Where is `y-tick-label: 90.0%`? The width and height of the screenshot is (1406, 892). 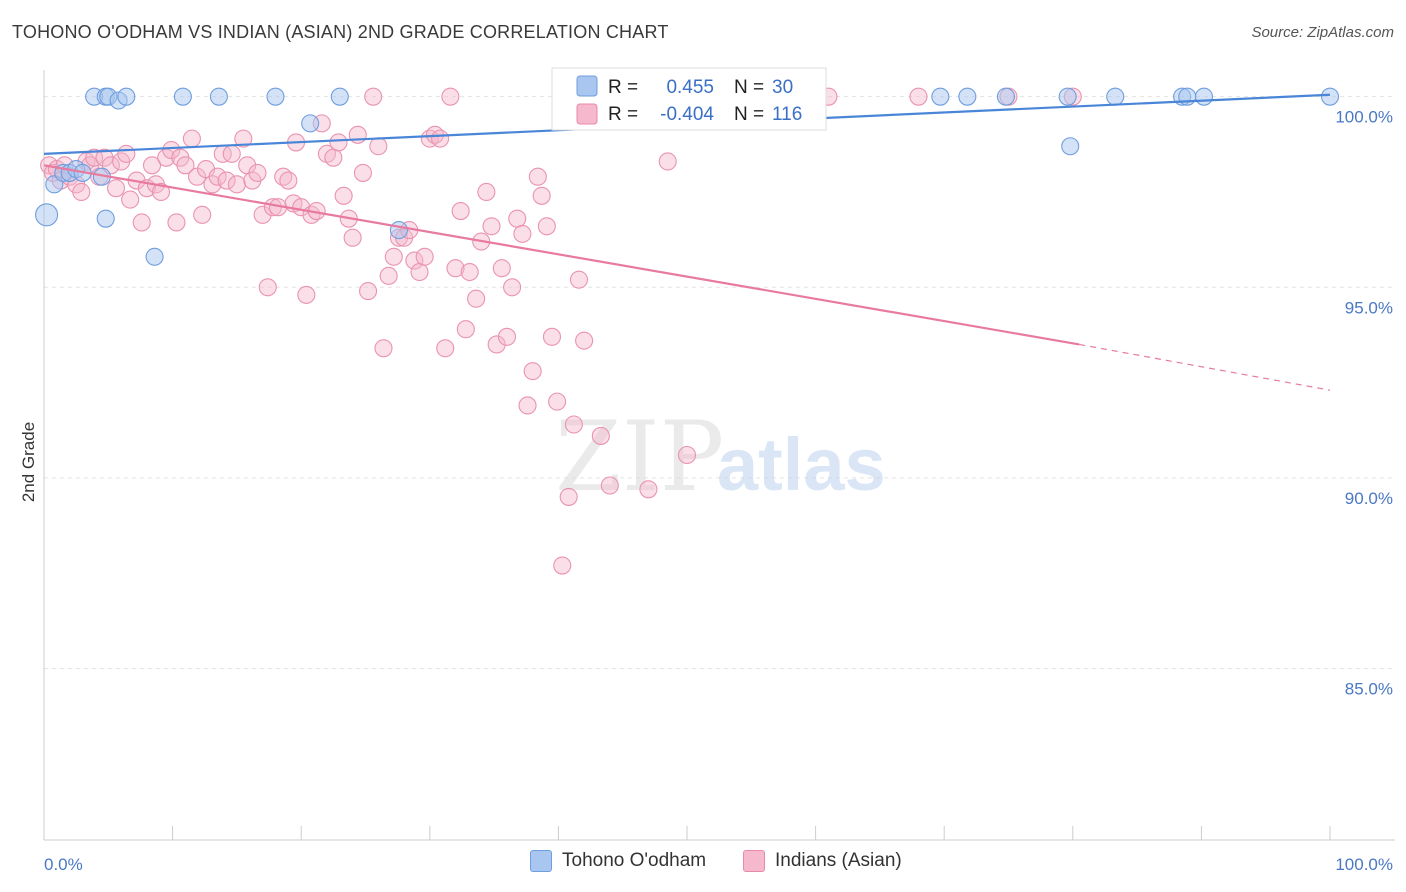 y-tick-label: 90.0% is located at coordinates (1369, 498).